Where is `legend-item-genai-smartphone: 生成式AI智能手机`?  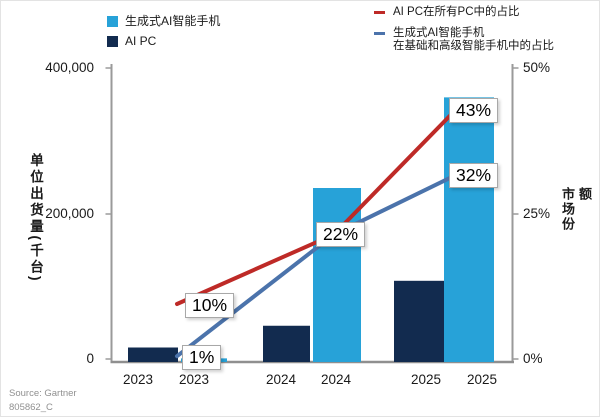 legend-item-genai-smartphone: 生成式AI智能手机 is located at coordinates (163, 21).